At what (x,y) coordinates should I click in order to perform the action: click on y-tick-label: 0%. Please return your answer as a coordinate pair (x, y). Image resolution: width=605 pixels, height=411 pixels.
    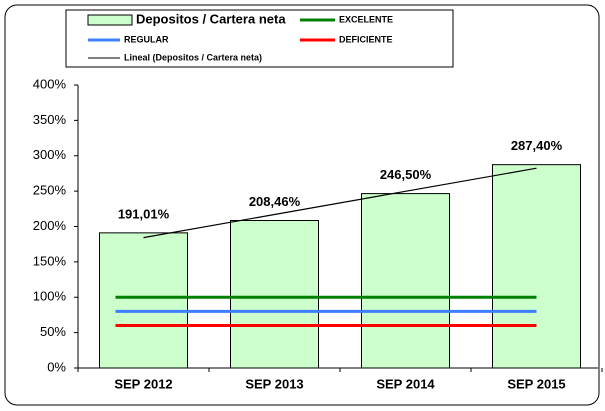
    Looking at the image, I should click on (56, 366).